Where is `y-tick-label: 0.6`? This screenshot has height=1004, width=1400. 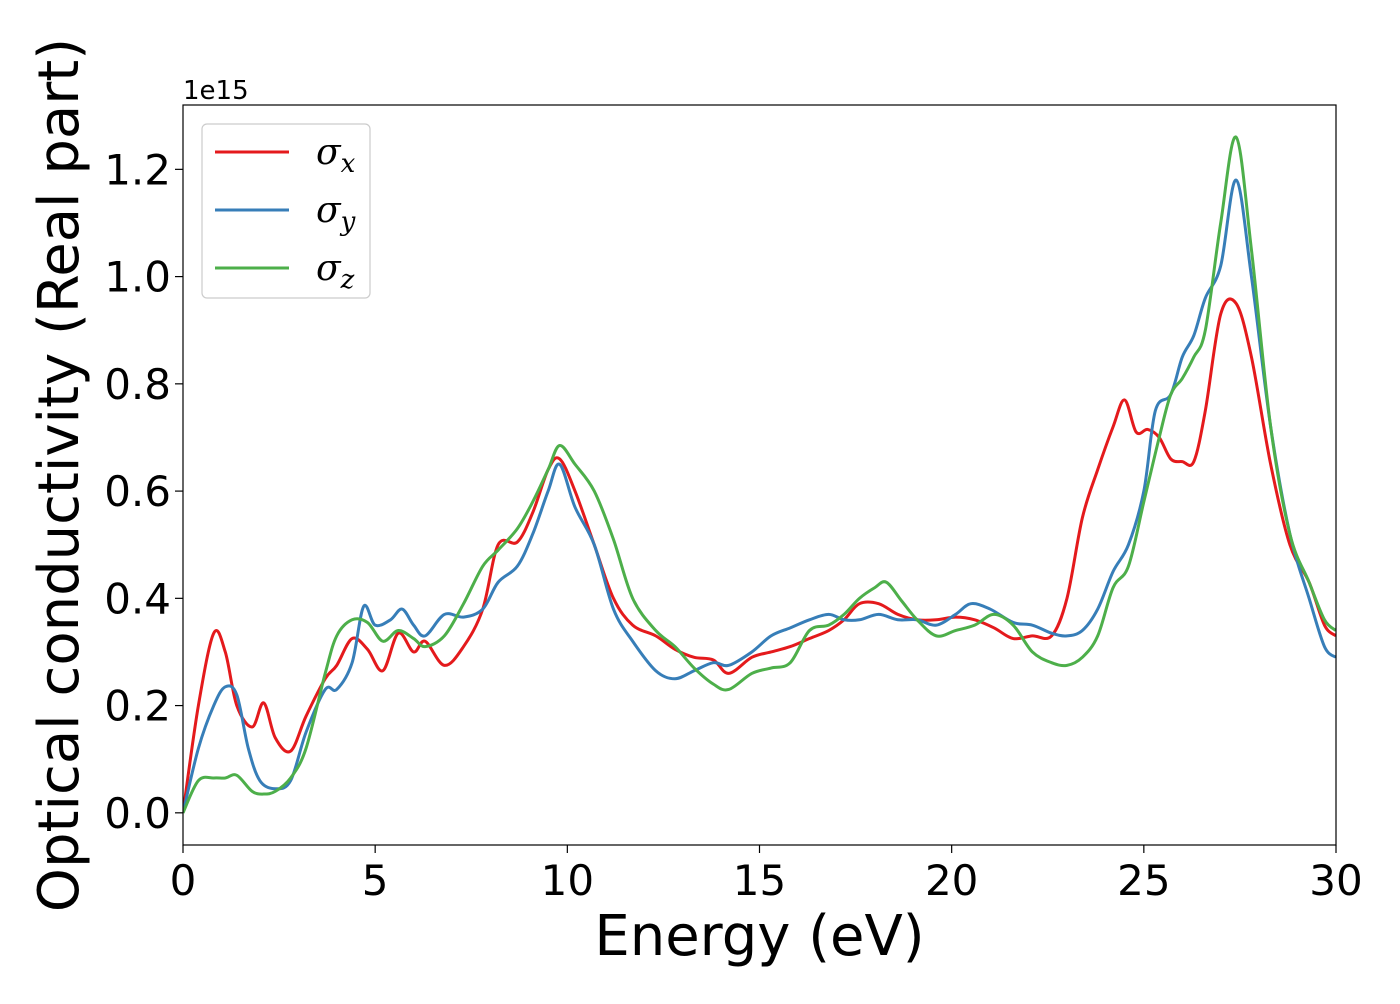
y-tick-label: 0.6 is located at coordinates (137, 491).